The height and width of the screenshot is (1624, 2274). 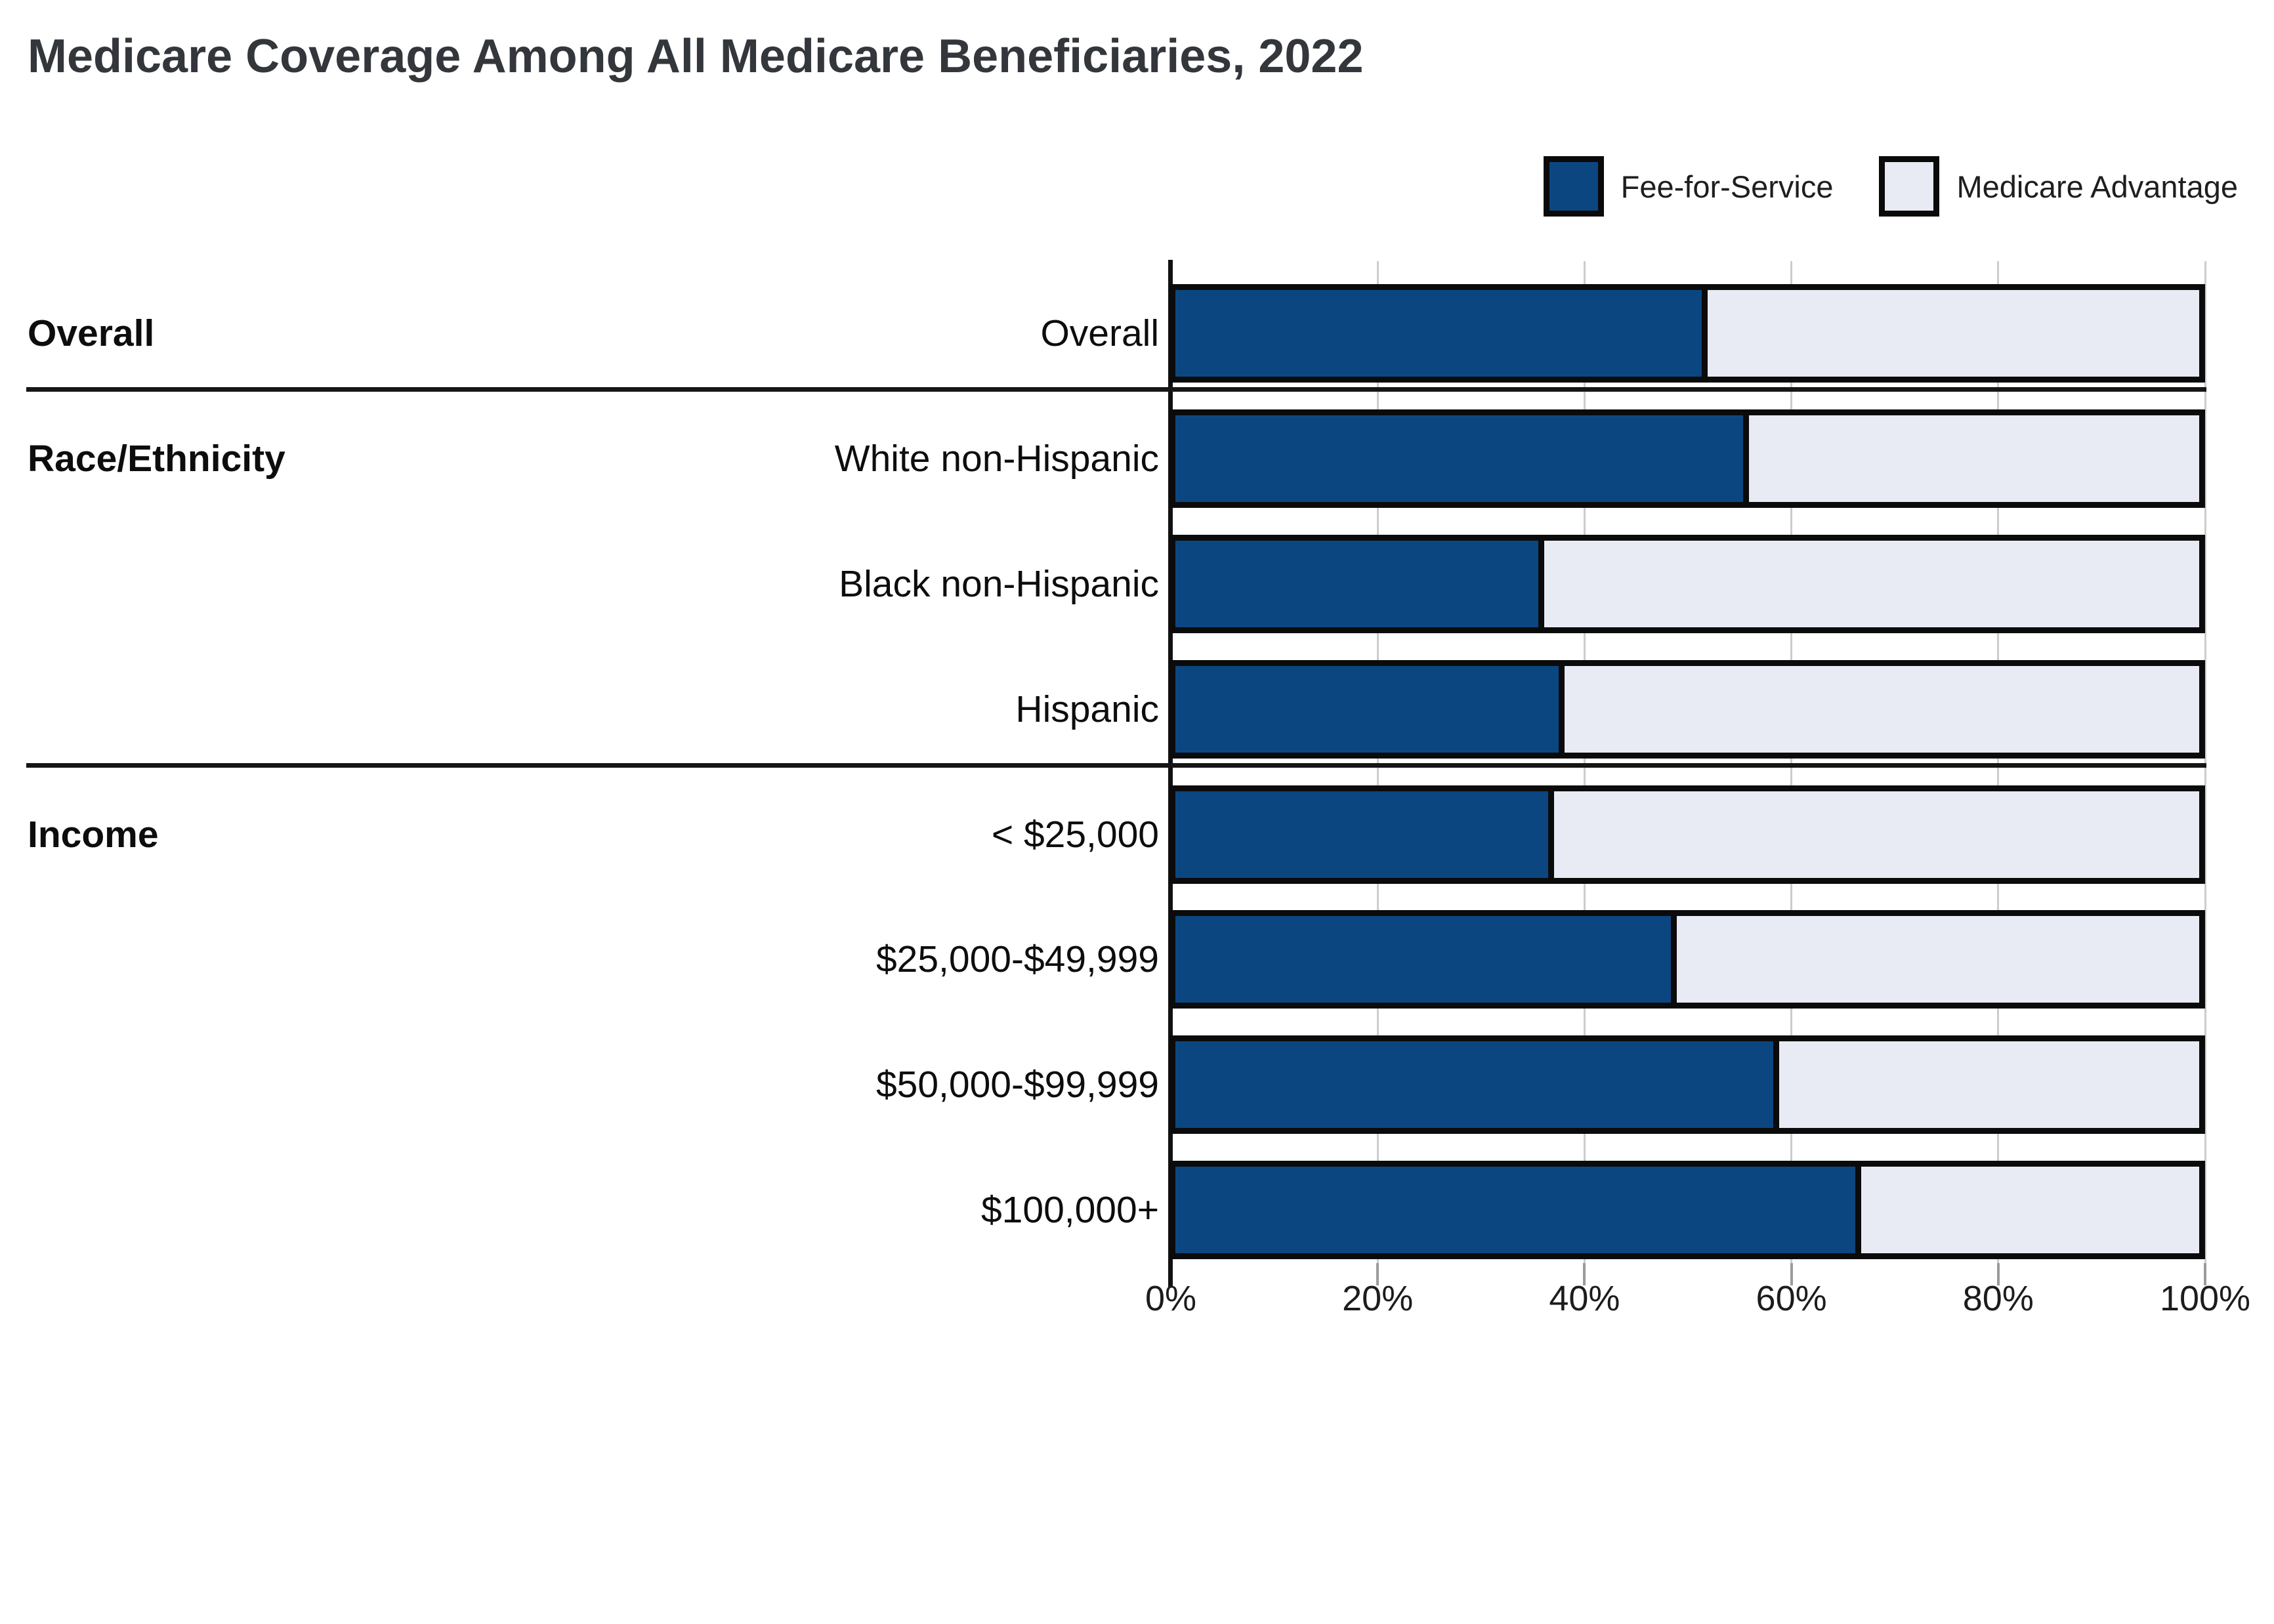 I want to click on bar-5-segment-fee-for-service, so click(x=1426, y=960).